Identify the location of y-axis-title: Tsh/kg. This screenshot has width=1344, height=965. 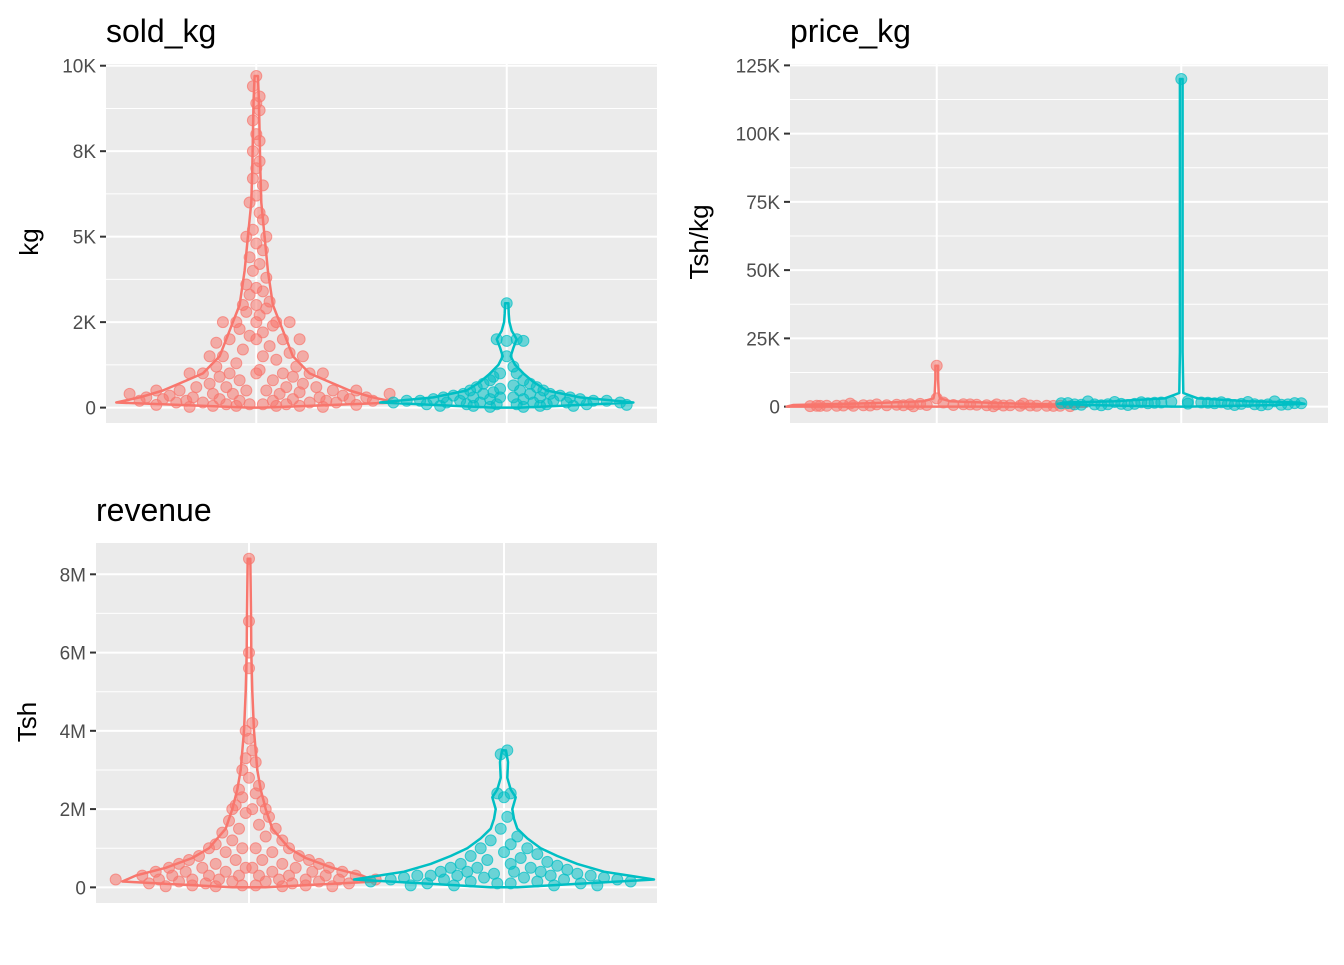
(699, 241).